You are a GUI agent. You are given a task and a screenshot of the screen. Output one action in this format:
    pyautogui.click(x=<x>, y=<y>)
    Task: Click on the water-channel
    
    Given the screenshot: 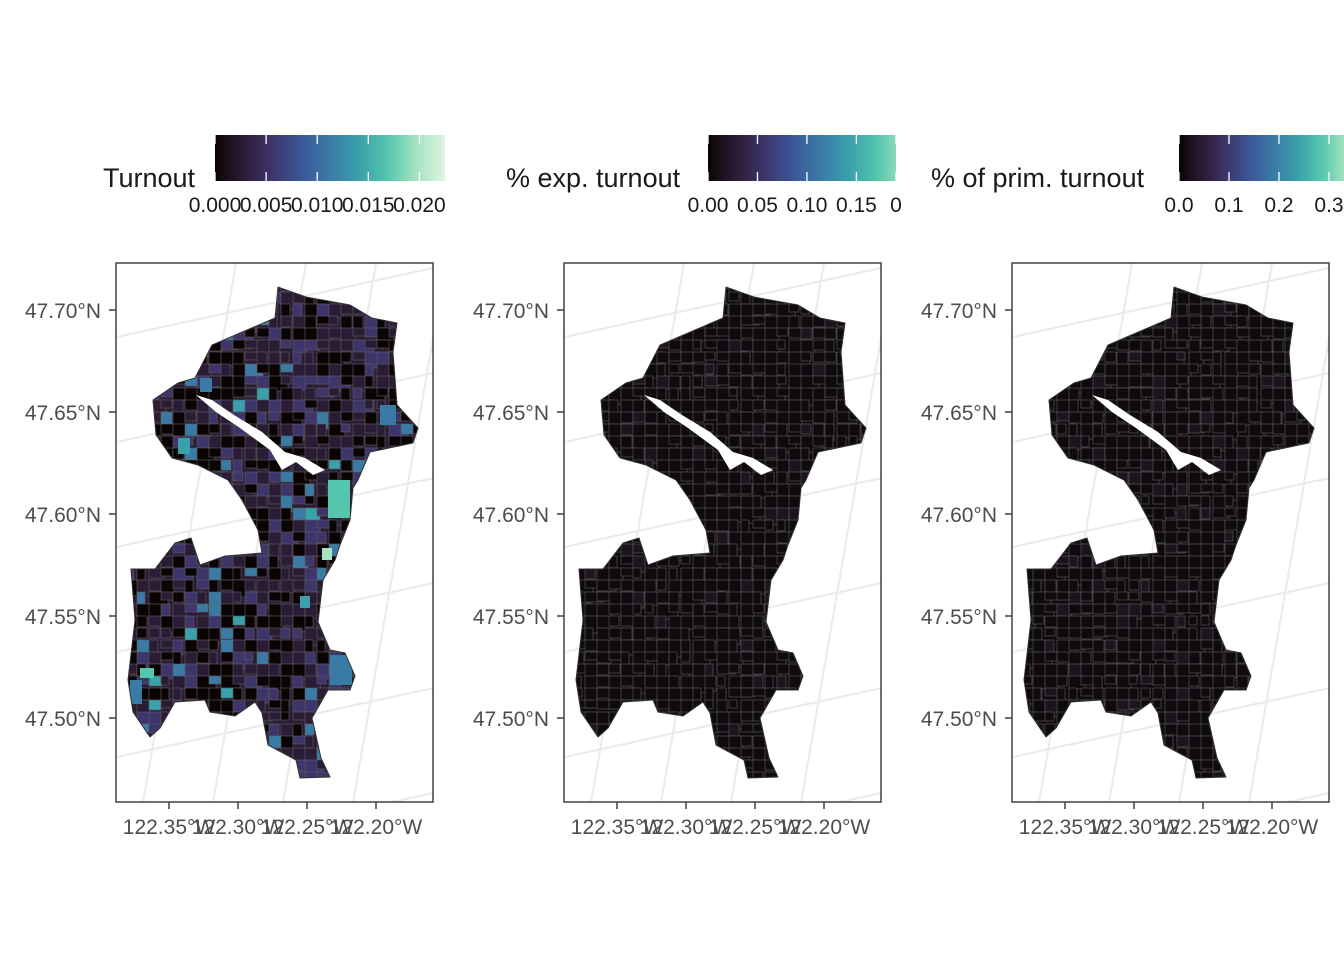 What is the action you would take?
    pyautogui.click(x=708, y=435)
    